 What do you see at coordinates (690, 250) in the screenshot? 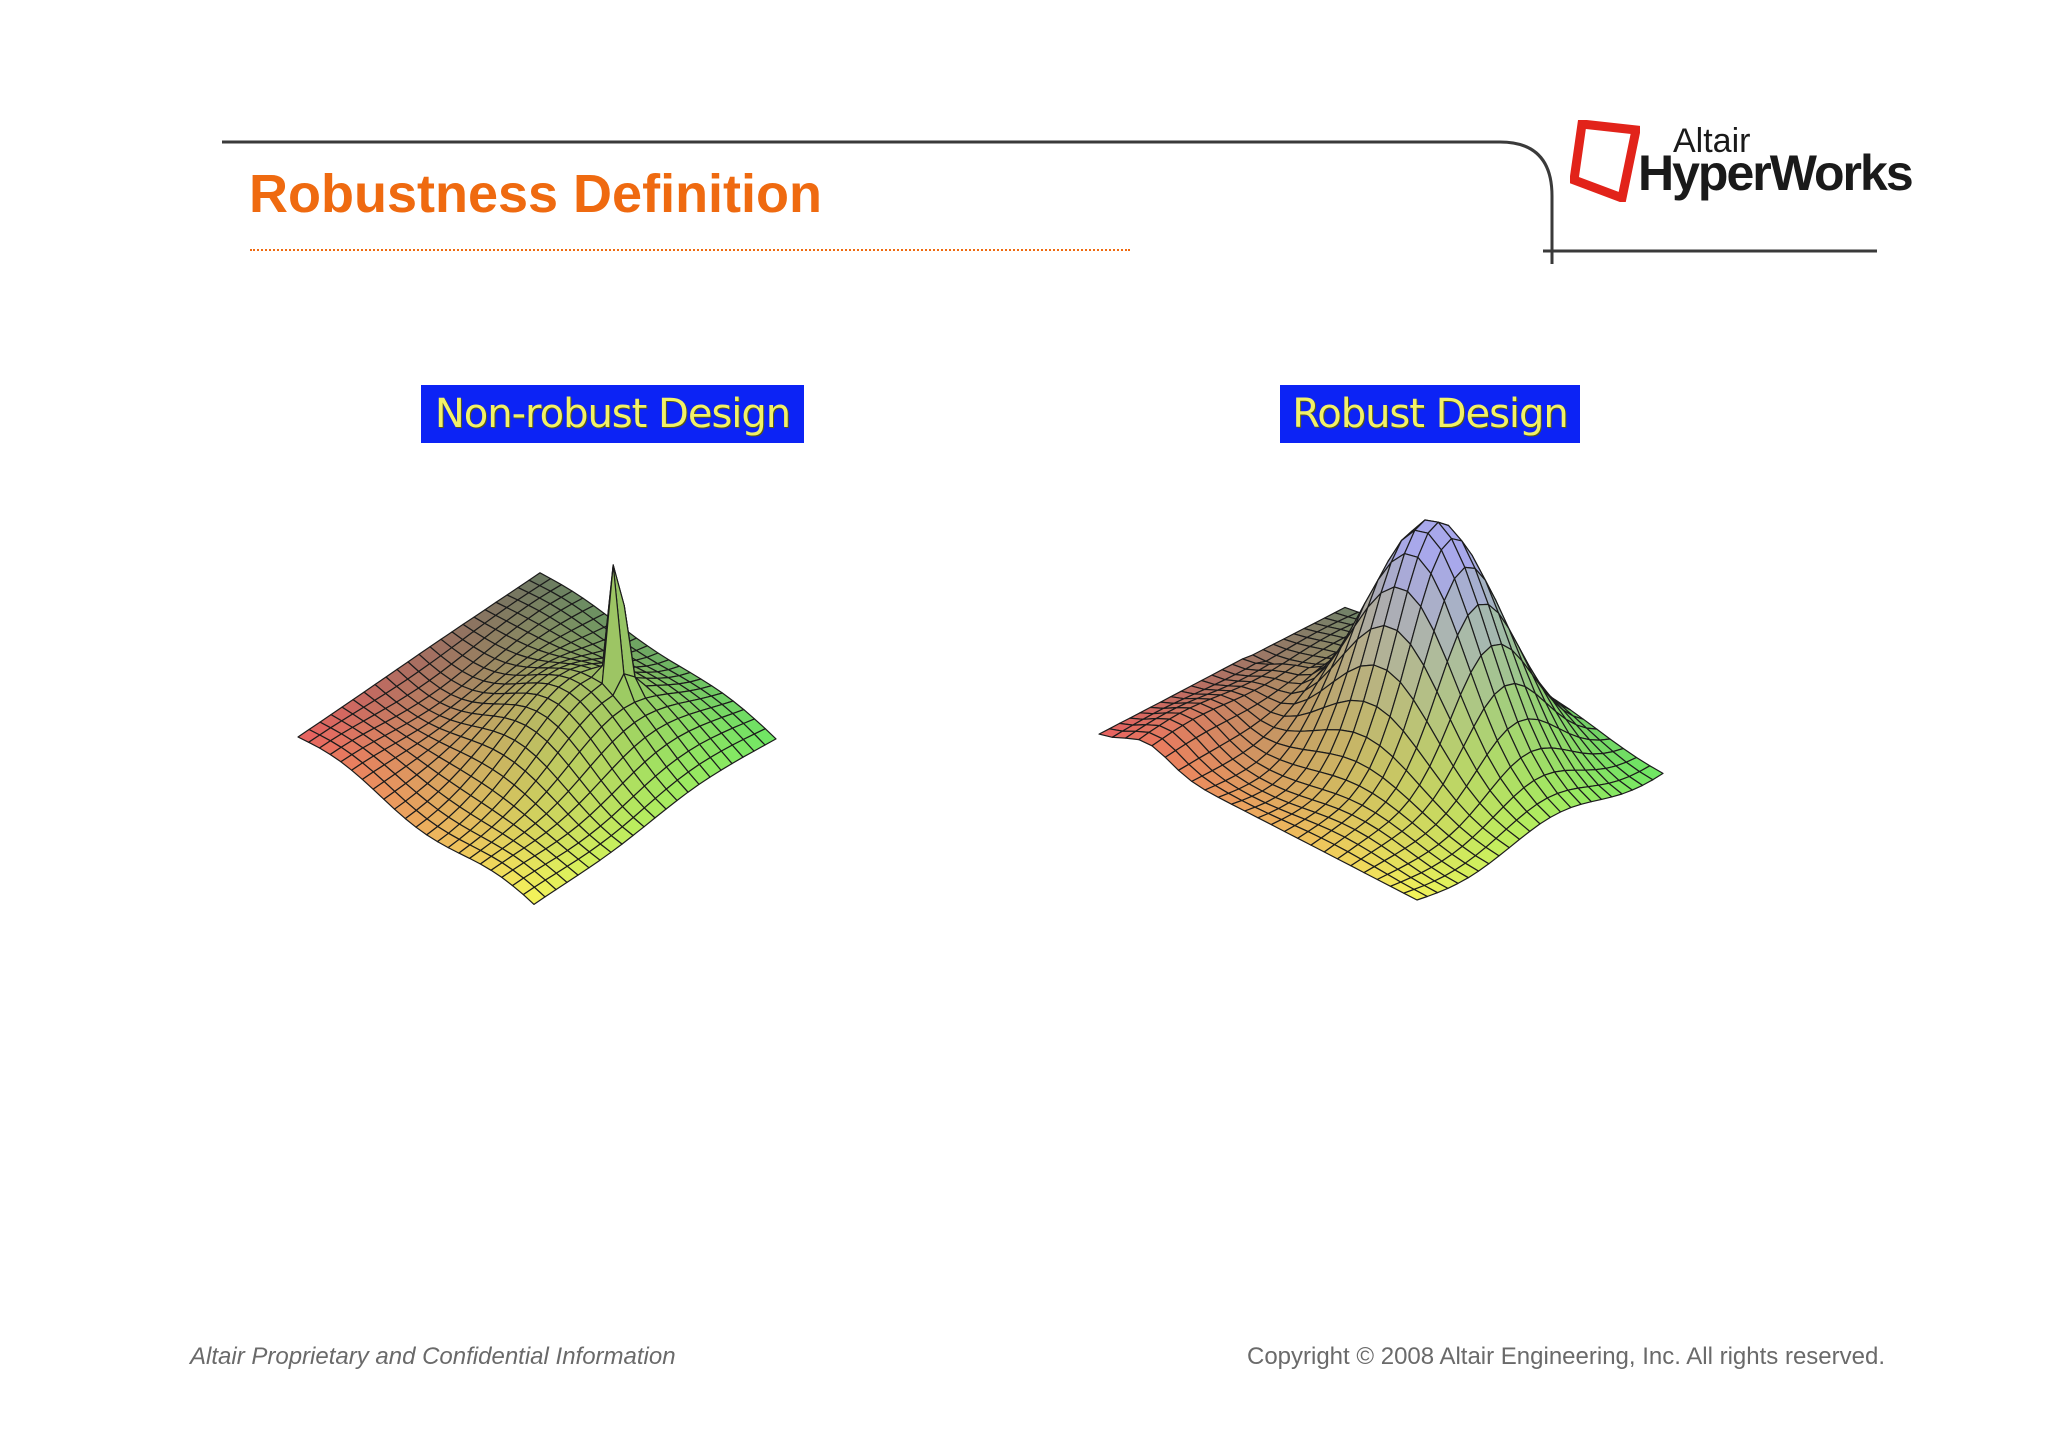
I see `title-underline` at bounding box center [690, 250].